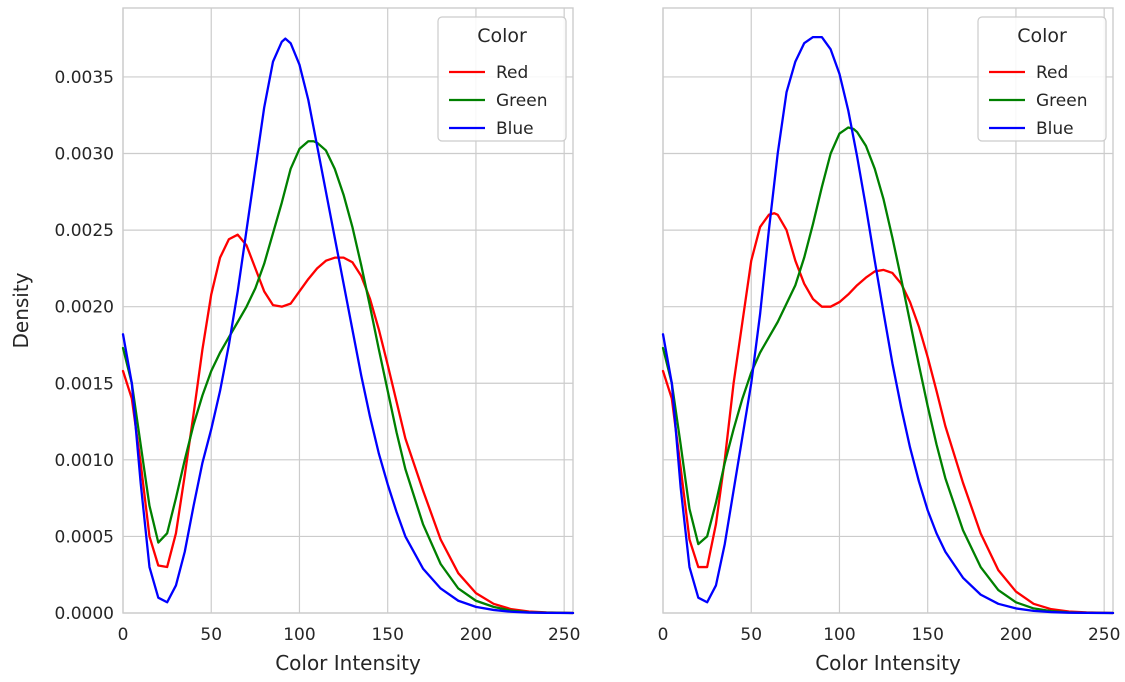  Describe the element at coordinates (84, 231) in the screenshot. I see `y-tick-label: 0.0025` at that location.